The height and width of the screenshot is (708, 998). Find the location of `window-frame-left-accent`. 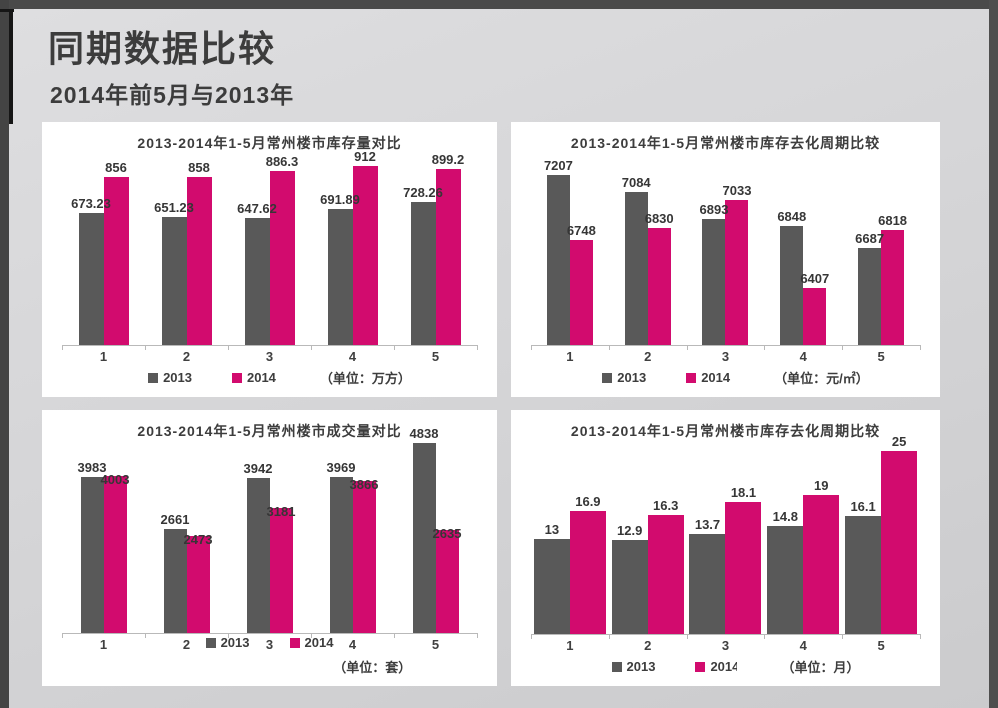

window-frame-left-accent is located at coordinates (11, 66).